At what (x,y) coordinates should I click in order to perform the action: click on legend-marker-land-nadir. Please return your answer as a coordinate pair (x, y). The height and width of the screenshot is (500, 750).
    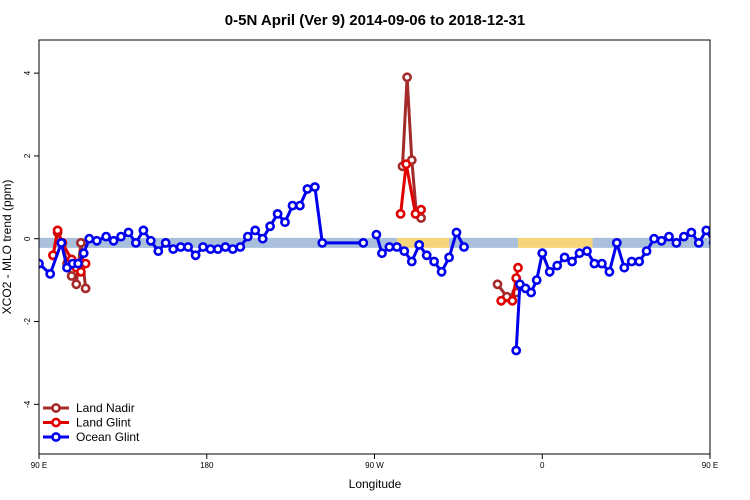
    Looking at the image, I should click on (56, 408).